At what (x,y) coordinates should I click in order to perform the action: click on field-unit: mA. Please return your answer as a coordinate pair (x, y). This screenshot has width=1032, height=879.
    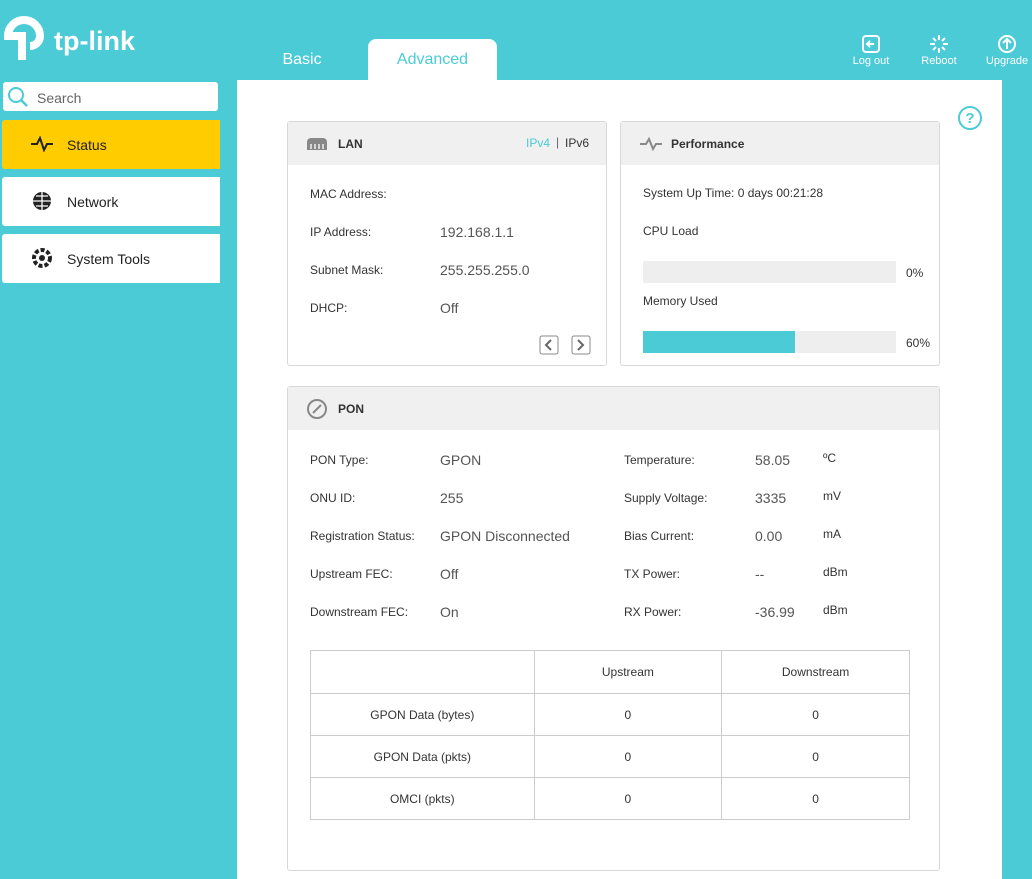
    Looking at the image, I should click on (832, 534).